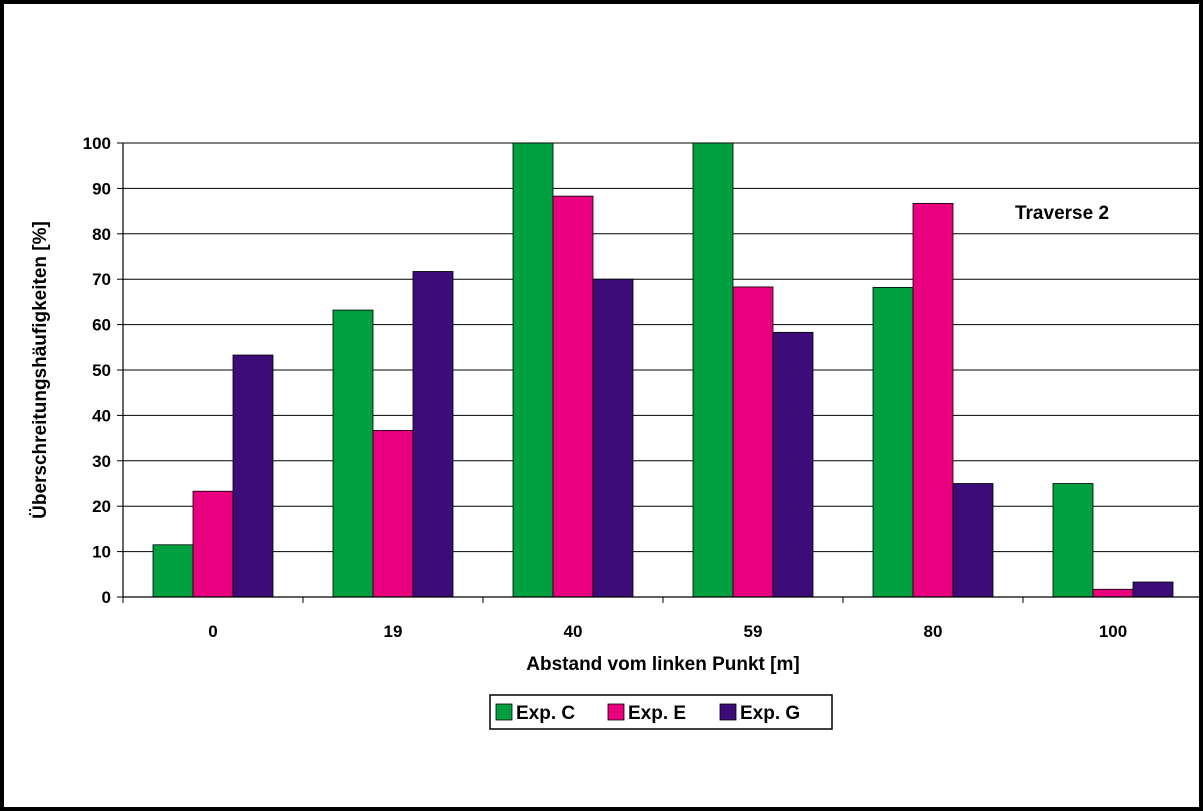  I want to click on y-tick-label: 40, so click(101, 415).